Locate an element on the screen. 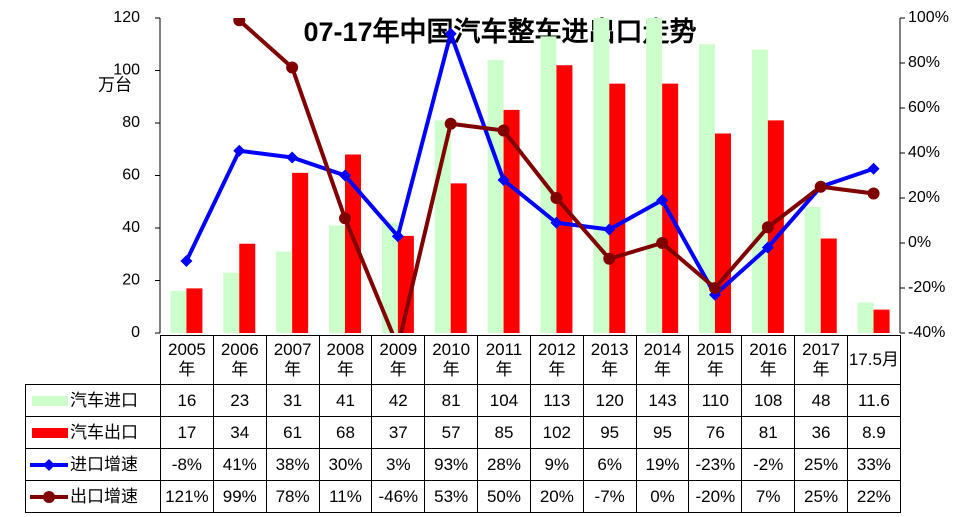 Image resolution: width=965 pixels, height=517 pixels. table-value: 6% is located at coordinates (609, 464).